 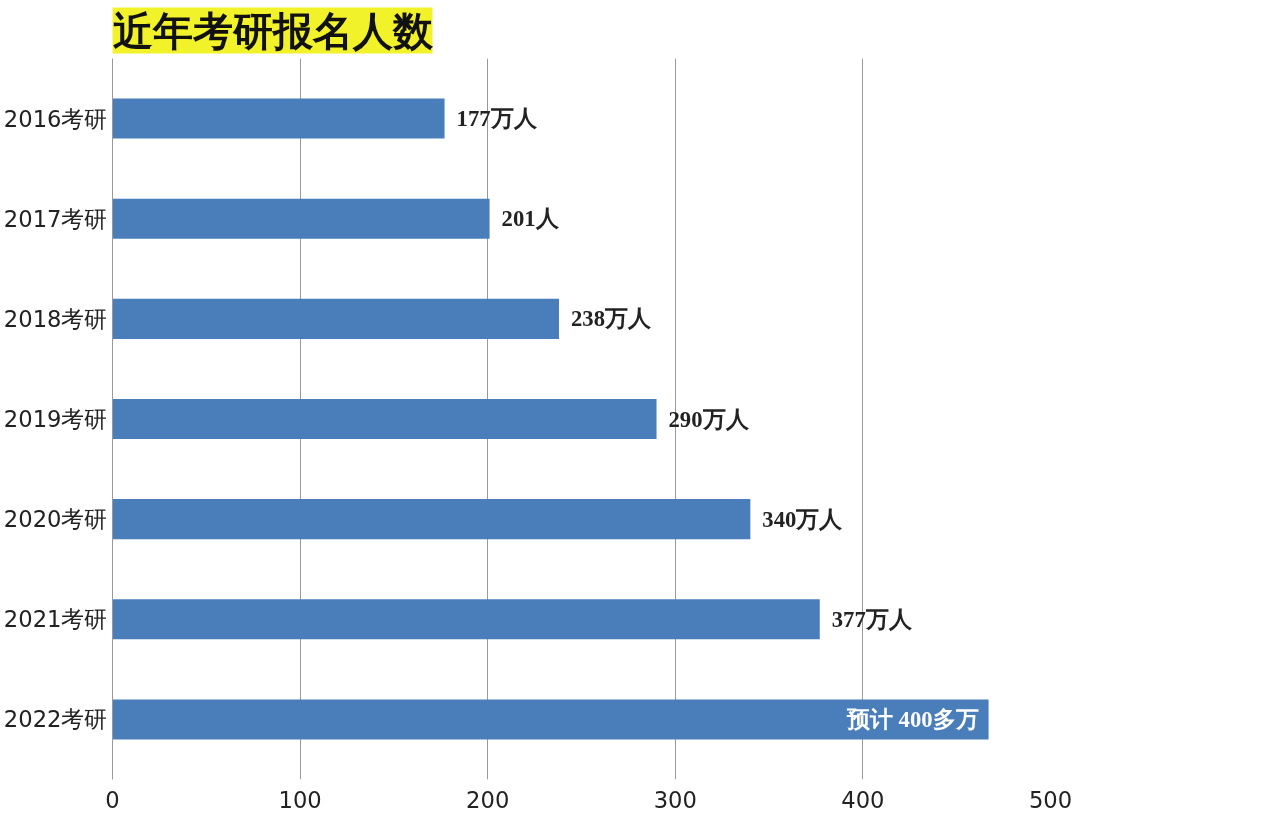 What do you see at coordinates (497, 119) in the screenshot?
I see `data-label: 177万人` at bounding box center [497, 119].